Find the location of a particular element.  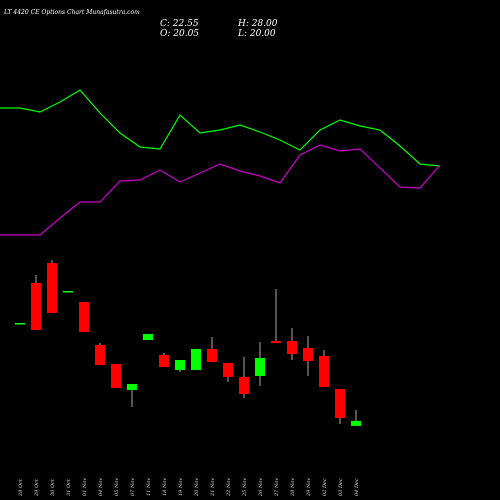

x-tick-label: 31 Oct is located at coordinates (69, 487).